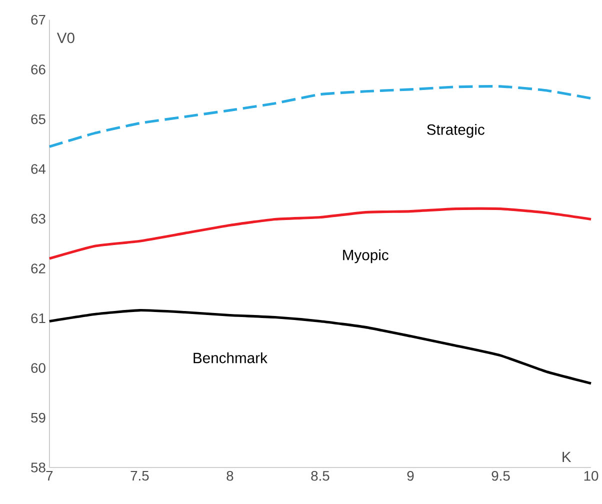 Image resolution: width=602 pixels, height=504 pixels. What do you see at coordinates (231, 358) in the screenshot?
I see `text: Benchmark` at bounding box center [231, 358].